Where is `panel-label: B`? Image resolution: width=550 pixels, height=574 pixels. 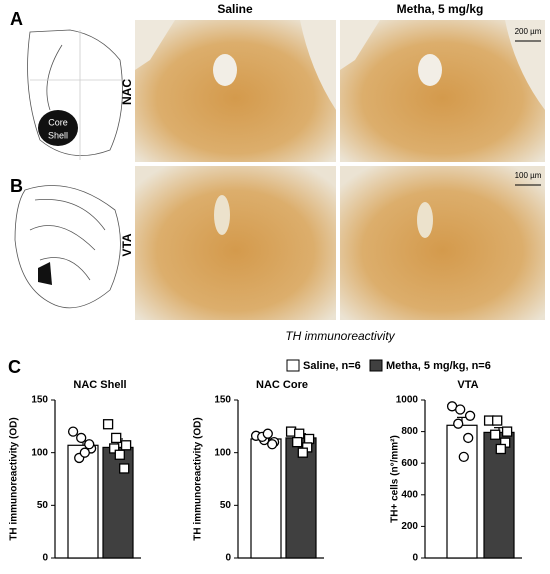 panel-label: B is located at coordinates (16, 186).